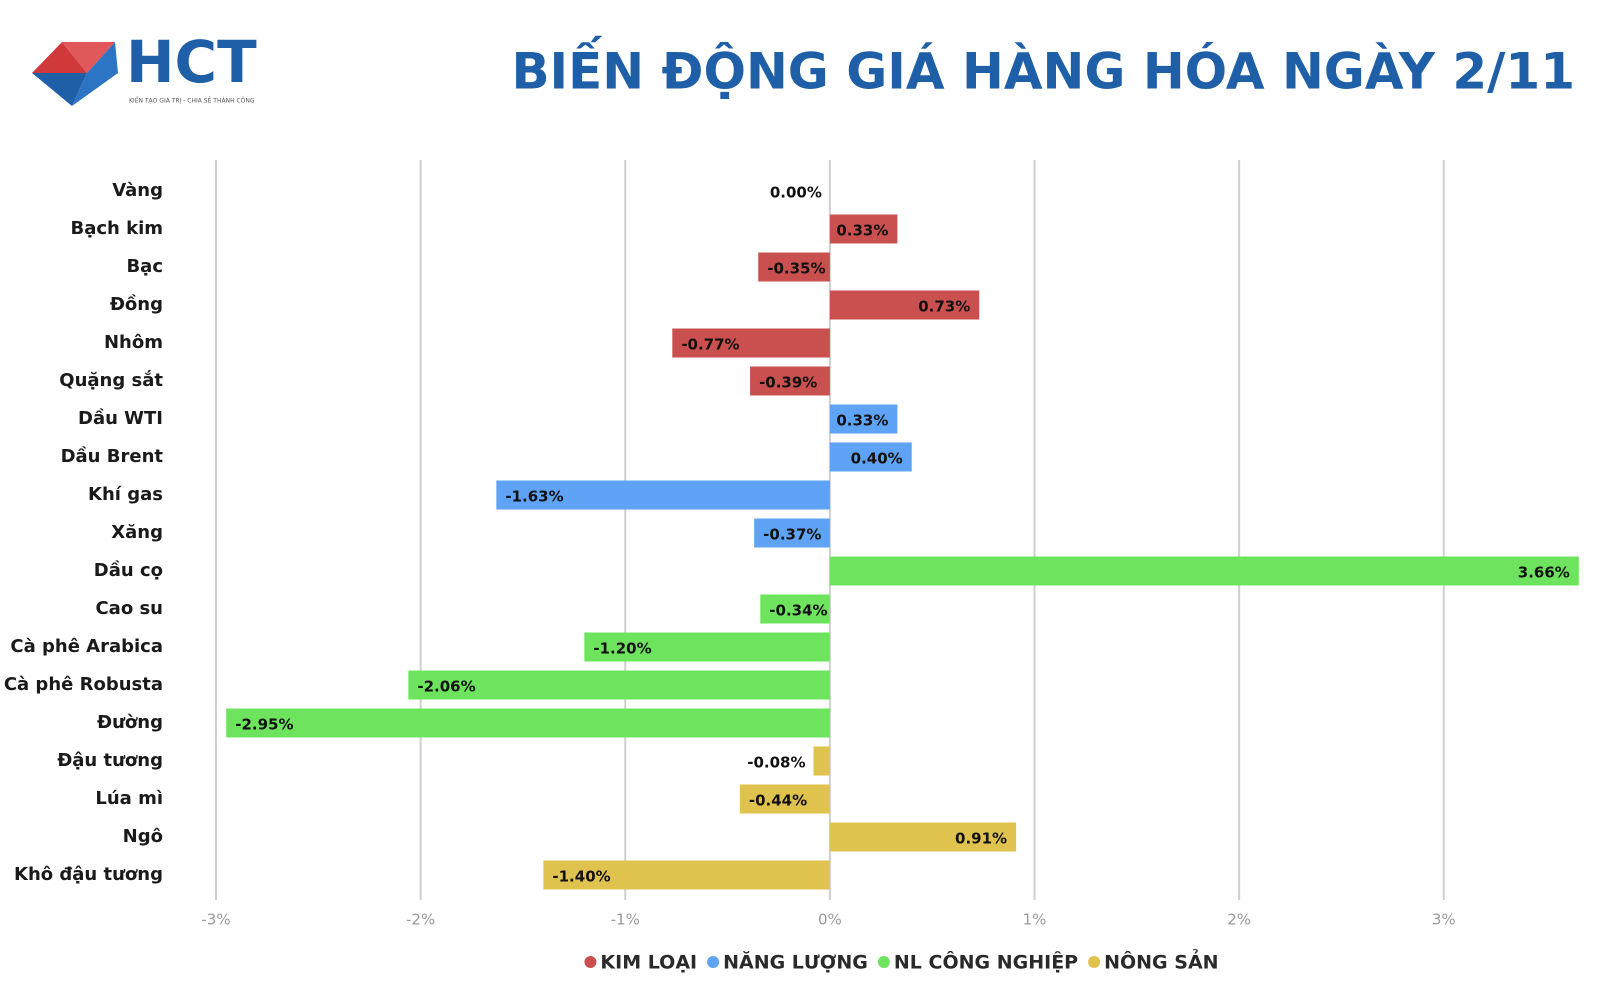 The width and height of the screenshot is (1600, 986). I want to click on x-tick-label: 1%, so click(1035, 920).